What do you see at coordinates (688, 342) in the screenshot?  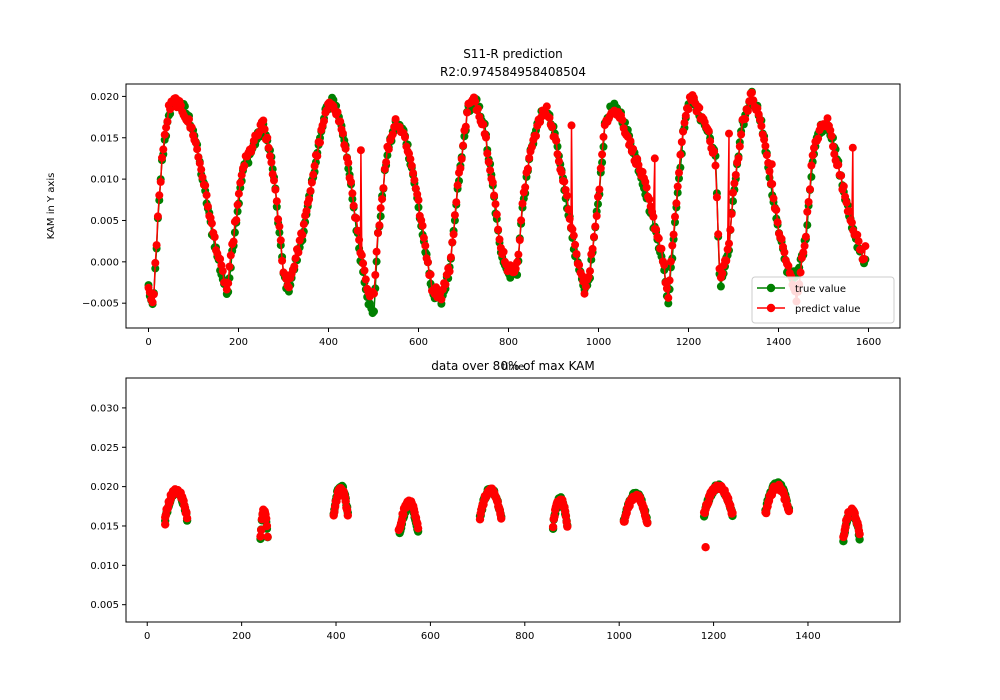 I see `x-tick-label: 1200` at bounding box center [688, 342].